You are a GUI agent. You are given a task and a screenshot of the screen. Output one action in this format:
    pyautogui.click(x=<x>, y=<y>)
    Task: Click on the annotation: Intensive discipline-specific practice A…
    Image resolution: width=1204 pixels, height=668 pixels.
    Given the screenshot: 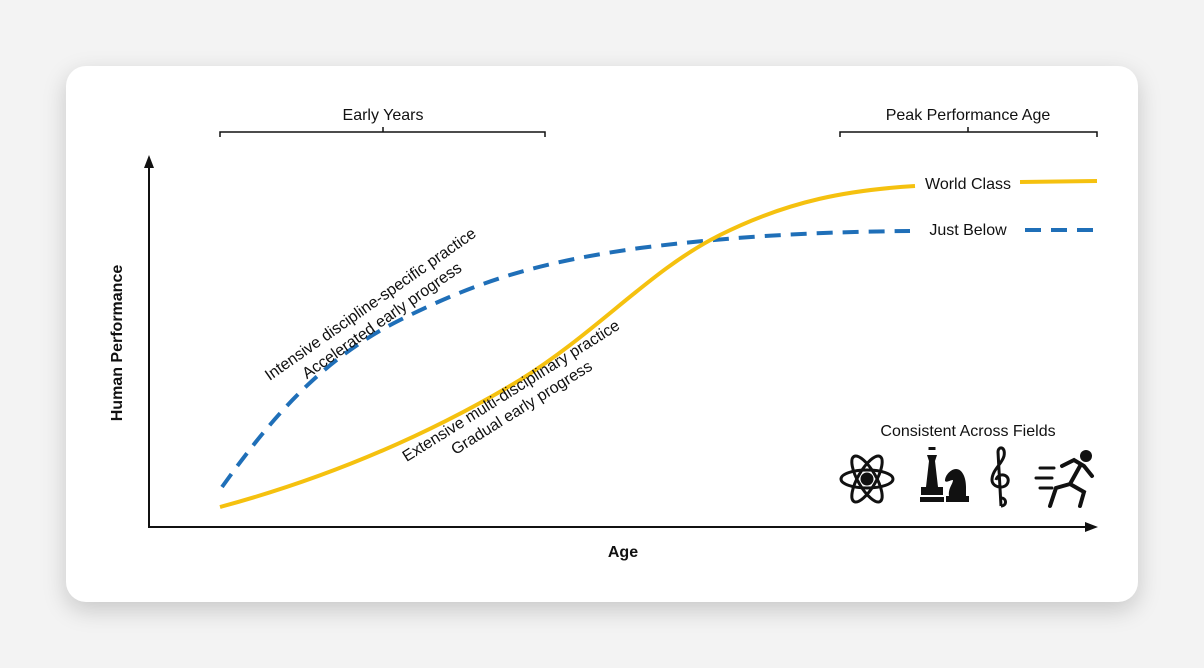 What is the action you would take?
    pyautogui.click(x=370, y=304)
    